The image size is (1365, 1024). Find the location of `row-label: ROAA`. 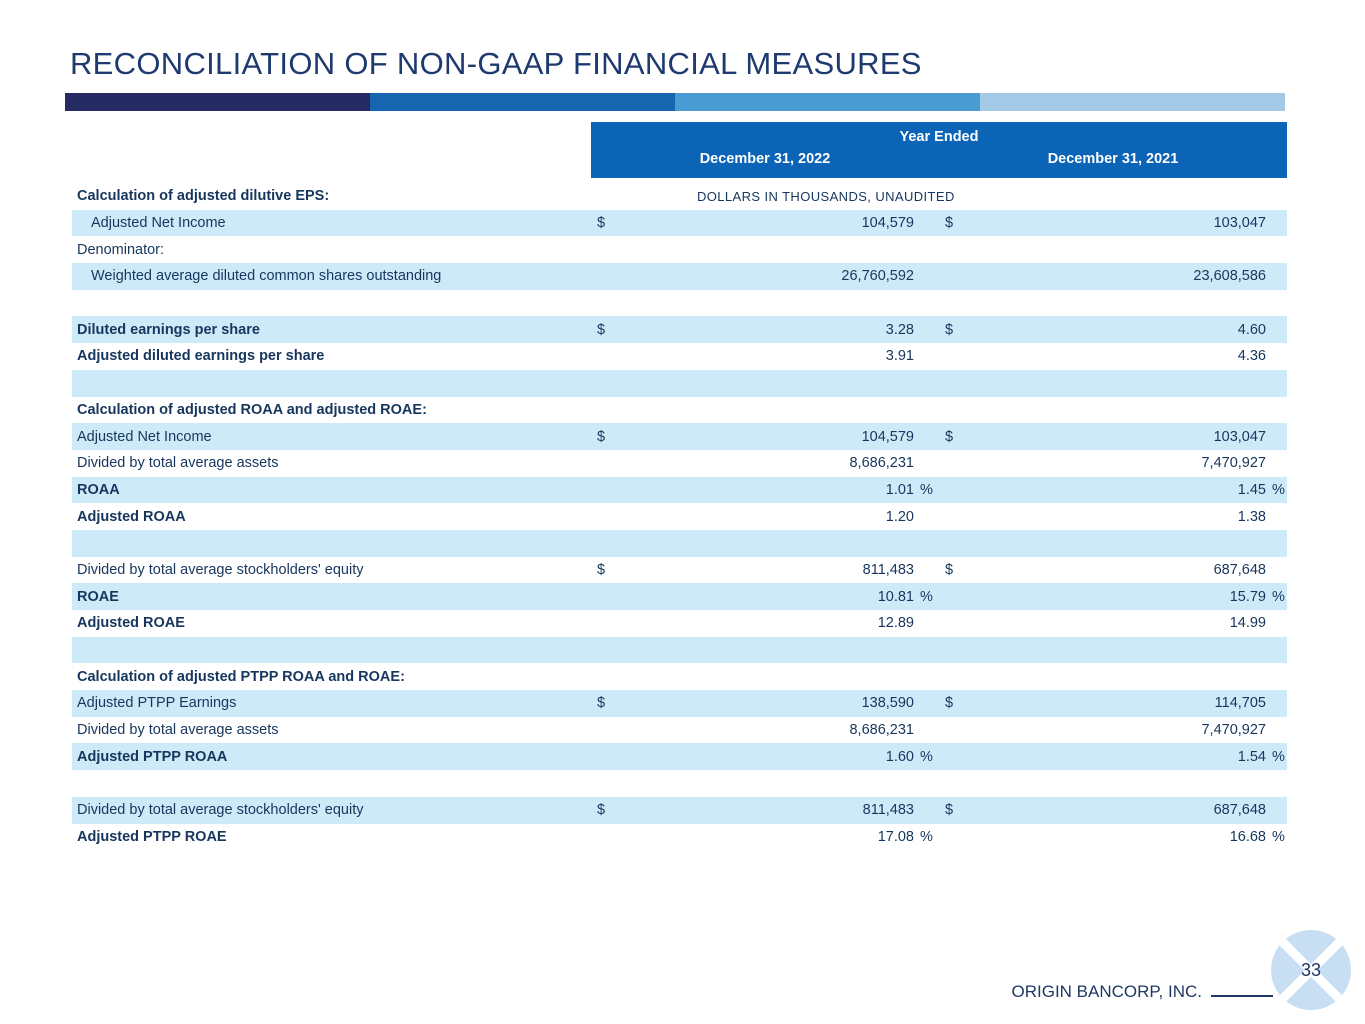

row-label: ROAA is located at coordinates (98, 489).